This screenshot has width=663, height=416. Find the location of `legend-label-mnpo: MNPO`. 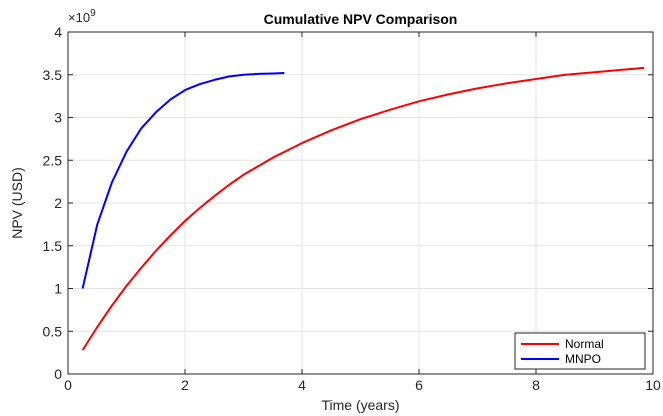

legend-label-mnpo: MNPO is located at coordinates (583, 359).